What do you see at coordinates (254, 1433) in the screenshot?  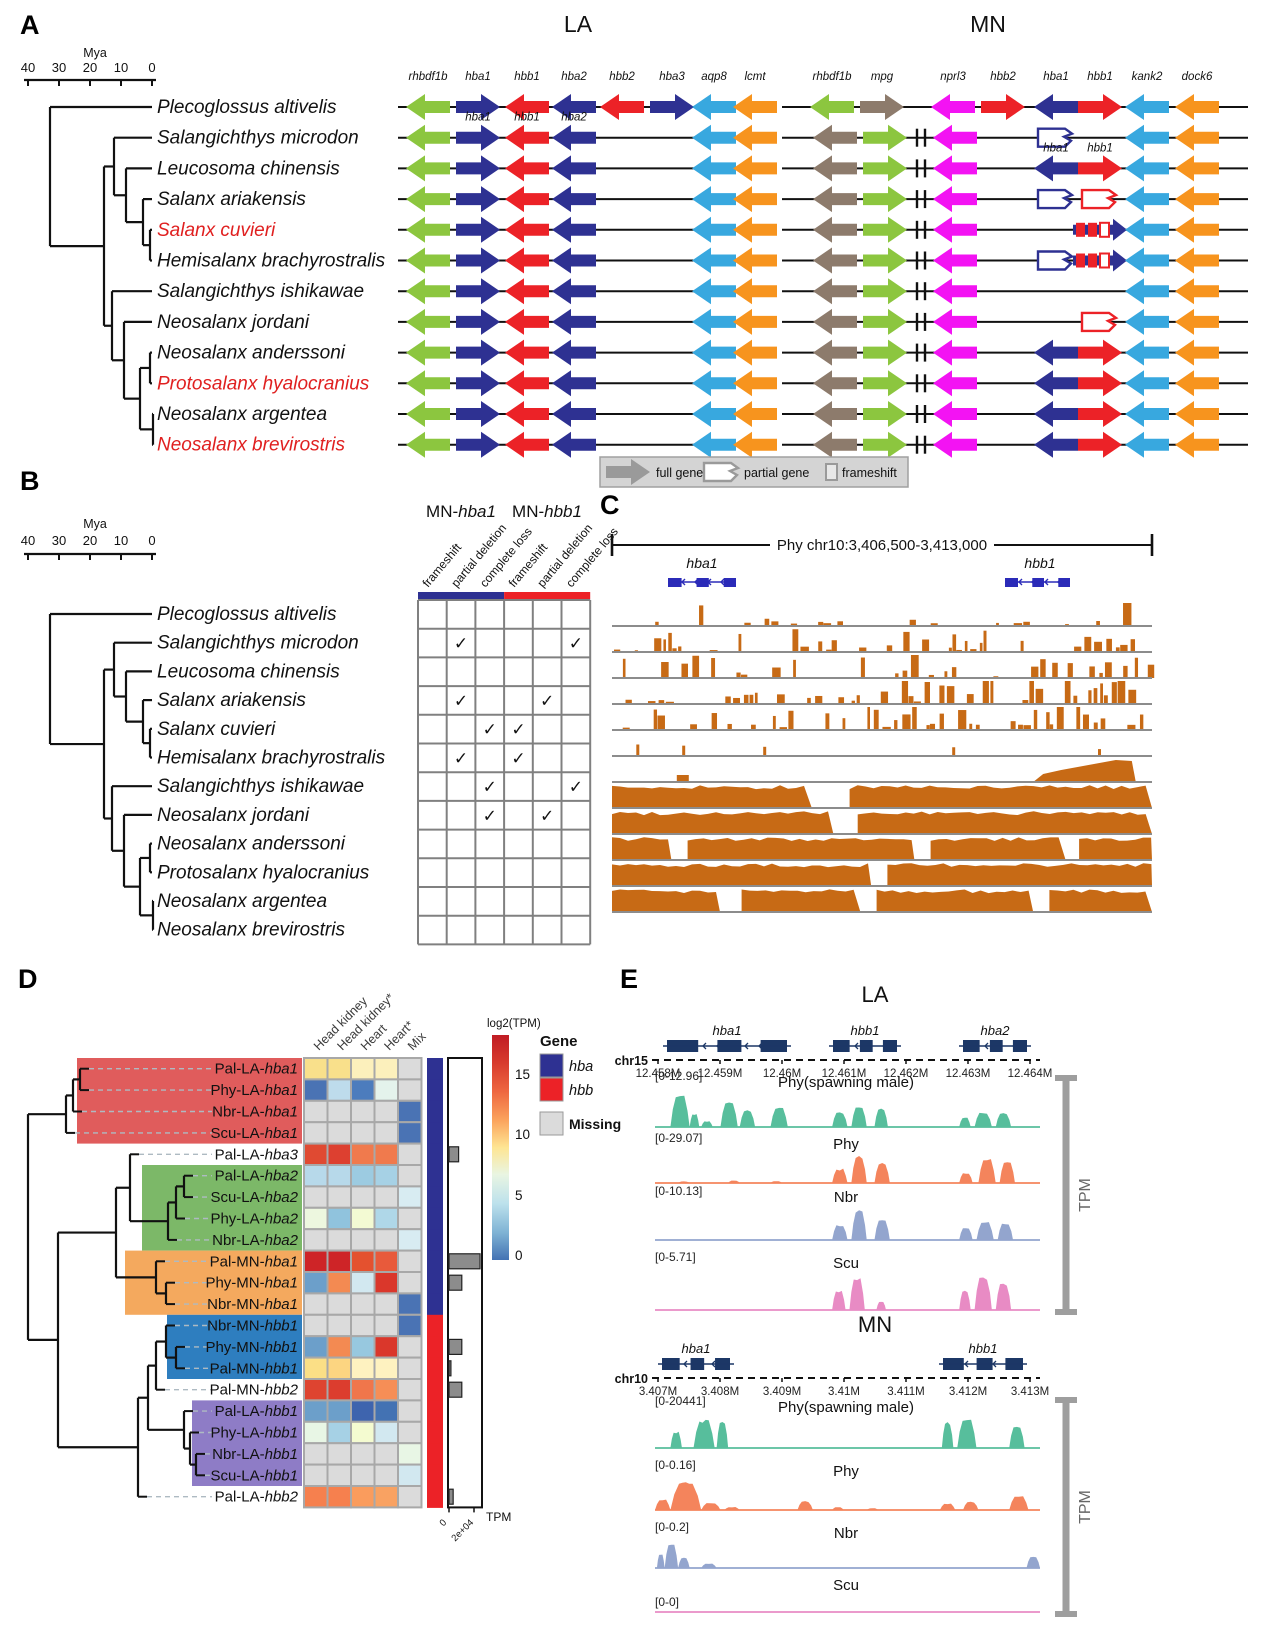 I see `heatmap-row-label: Phy-LA-hbb1` at bounding box center [254, 1433].